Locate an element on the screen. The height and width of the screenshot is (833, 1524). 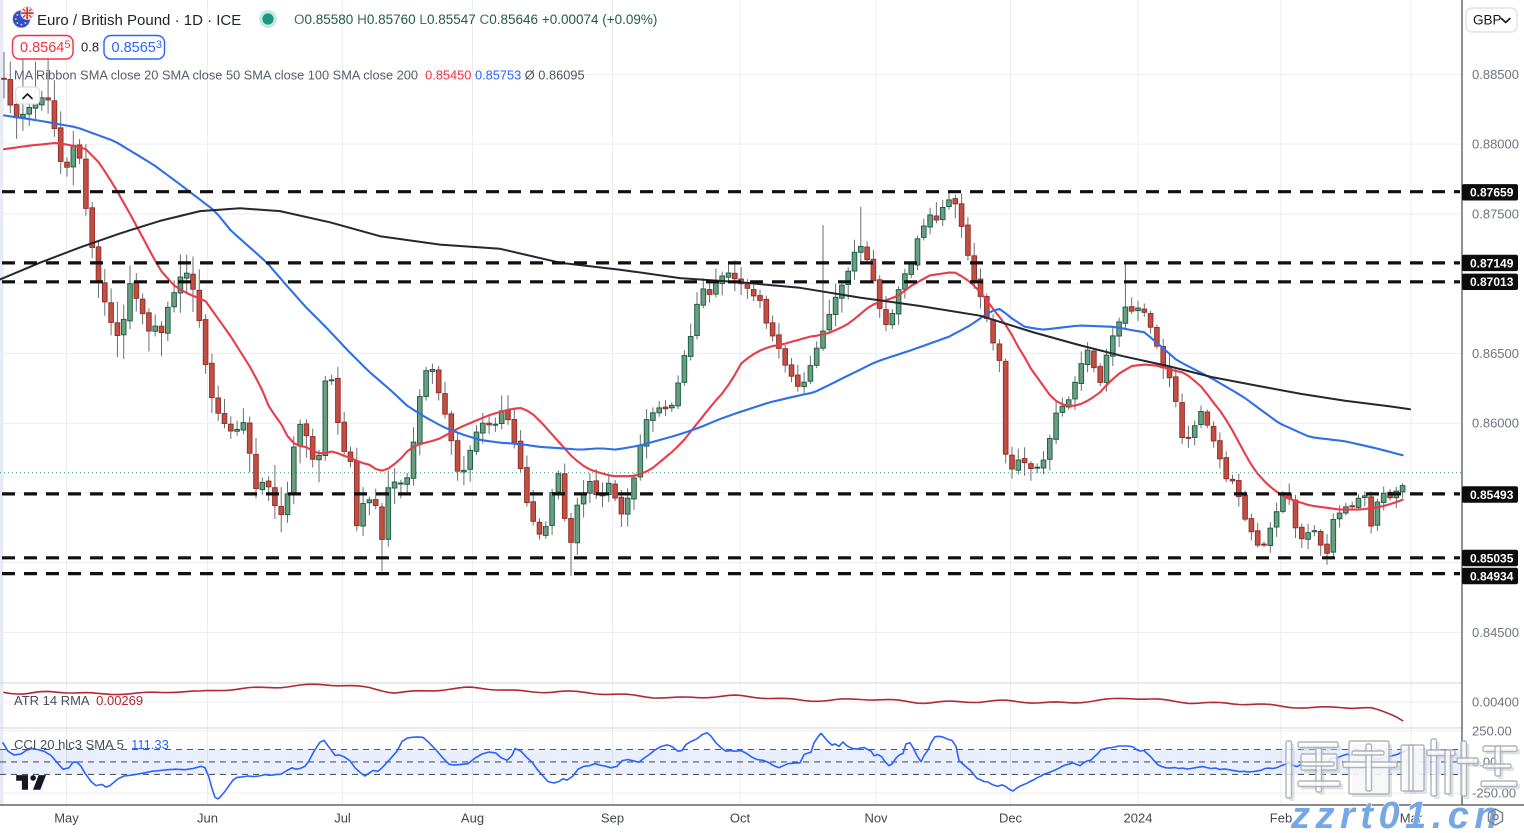
svg-text: CCI 20 hlc3 SMA 5 111.33 is located at coordinates (91, 744).